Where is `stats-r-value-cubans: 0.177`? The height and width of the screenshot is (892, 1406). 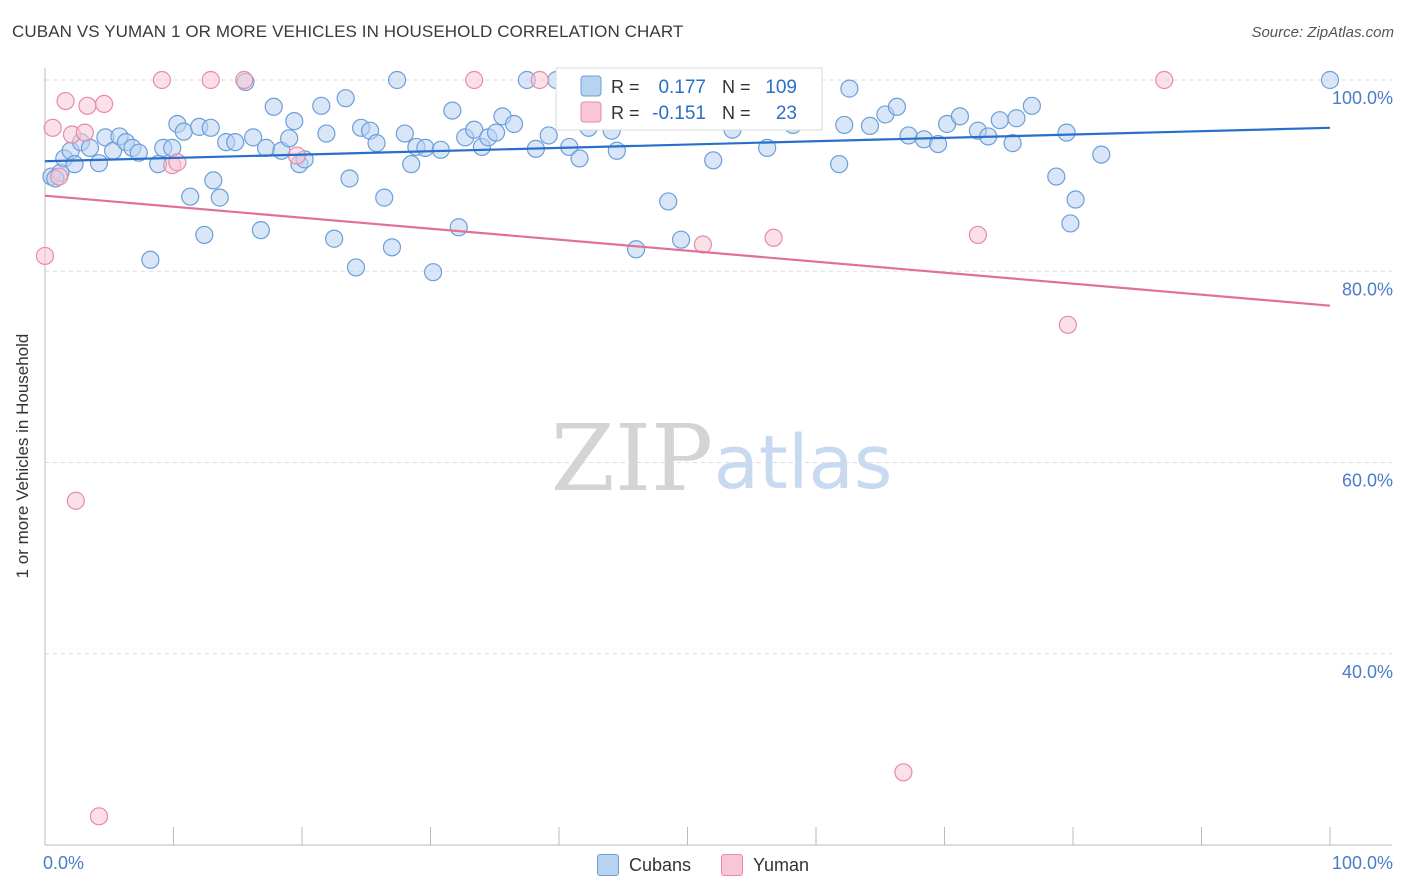 stats-r-value-cubans: 0.177 is located at coordinates (682, 87).